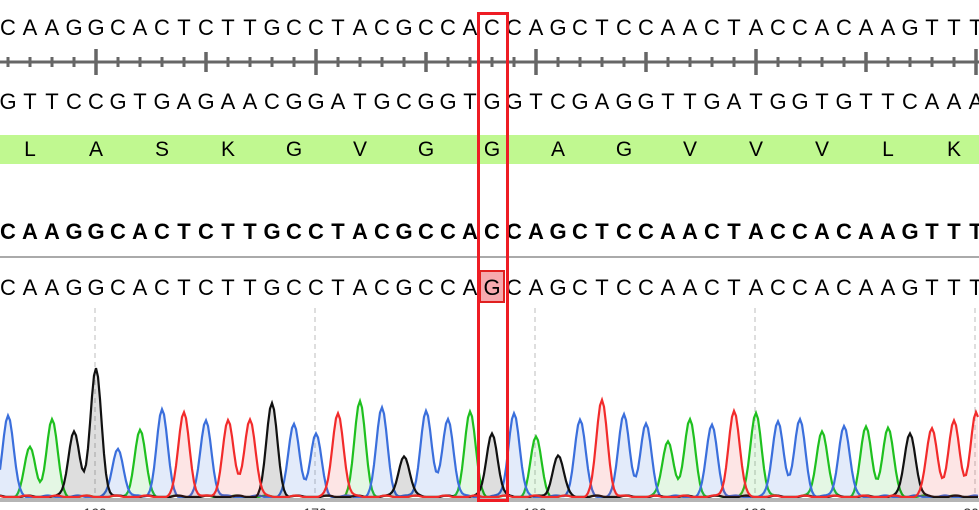  I want to click on amino-acid: G, so click(426, 149).